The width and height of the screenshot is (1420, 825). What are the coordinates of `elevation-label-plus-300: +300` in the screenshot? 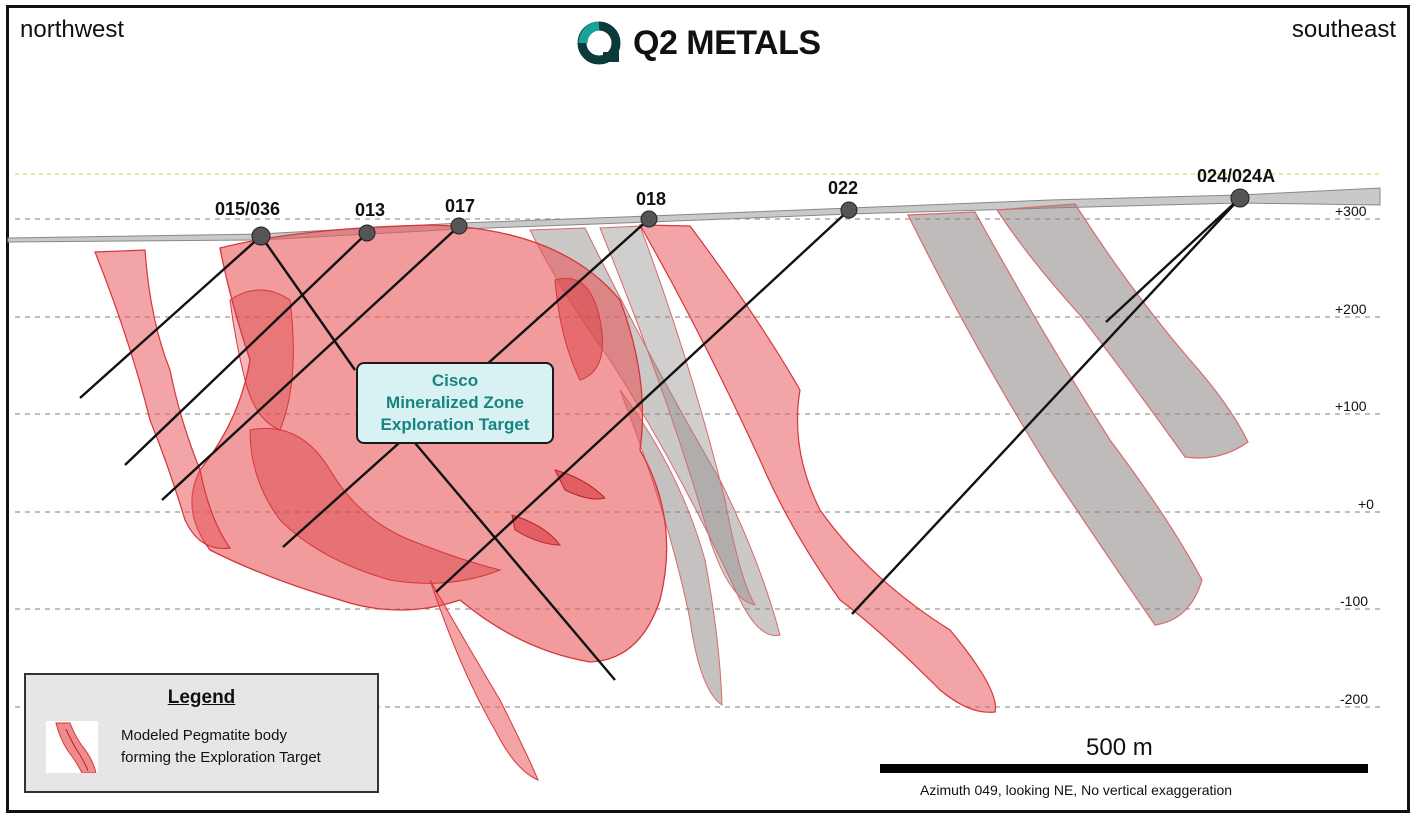 It's located at (1351, 211).